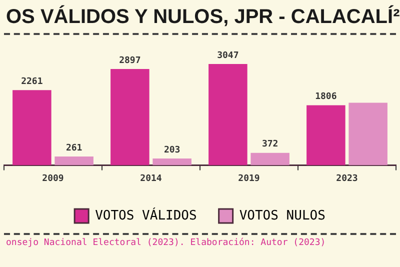 The width and height of the screenshot is (400, 267). I want to click on x-tick-label: 2023, so click(347, 179).